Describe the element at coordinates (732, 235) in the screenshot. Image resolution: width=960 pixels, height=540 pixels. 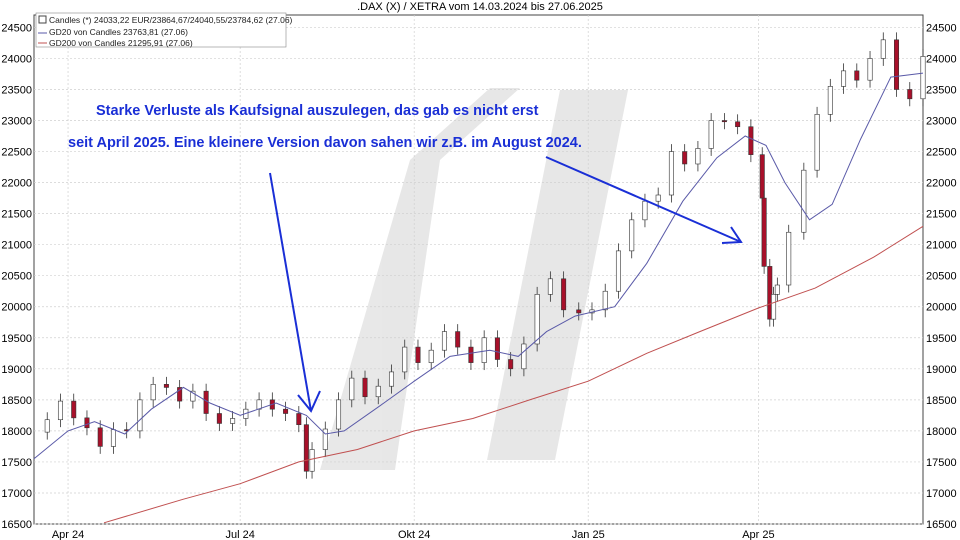
I see `arrow-april-2025-head` at that location.